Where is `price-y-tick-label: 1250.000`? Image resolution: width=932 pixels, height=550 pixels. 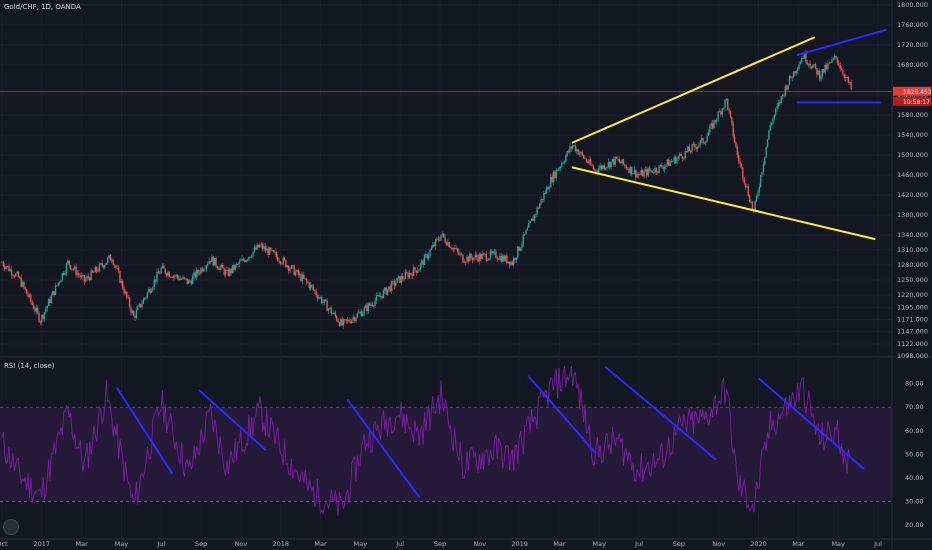
price-y-tick-label: 1250.000 is located at coordinates (912, 280).